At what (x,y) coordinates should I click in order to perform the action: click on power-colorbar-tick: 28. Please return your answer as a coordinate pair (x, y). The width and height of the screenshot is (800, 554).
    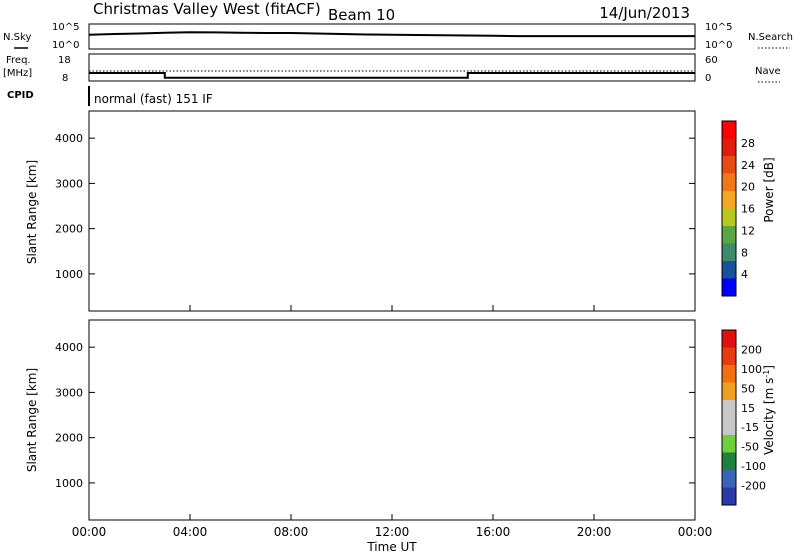
    Looking at the image, I should click on (748, 143).